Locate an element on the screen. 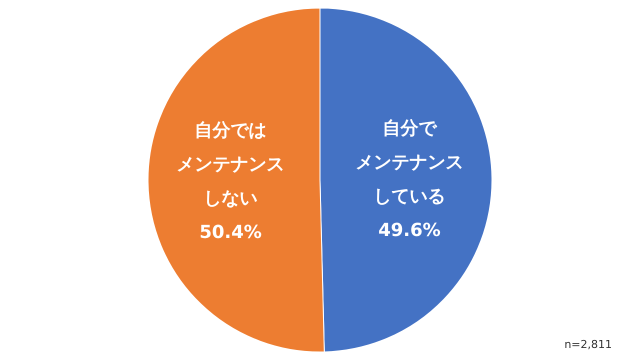 The width and height of the screenshot is (640, 360). annotation: n=2,811 is located at coordinates (588, 344).